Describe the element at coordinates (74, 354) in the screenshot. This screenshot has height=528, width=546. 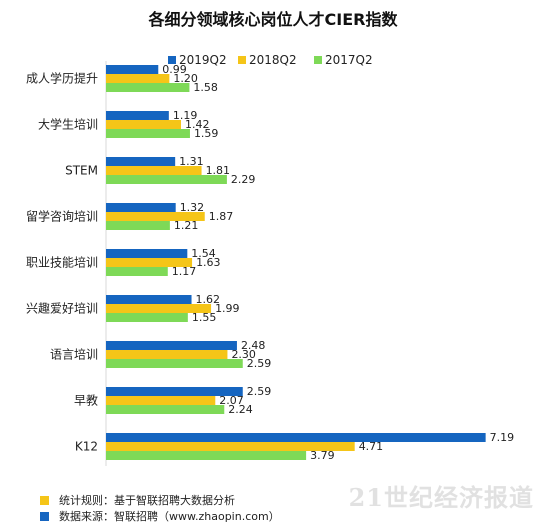
I see `category-label: 语言培训` at that location.